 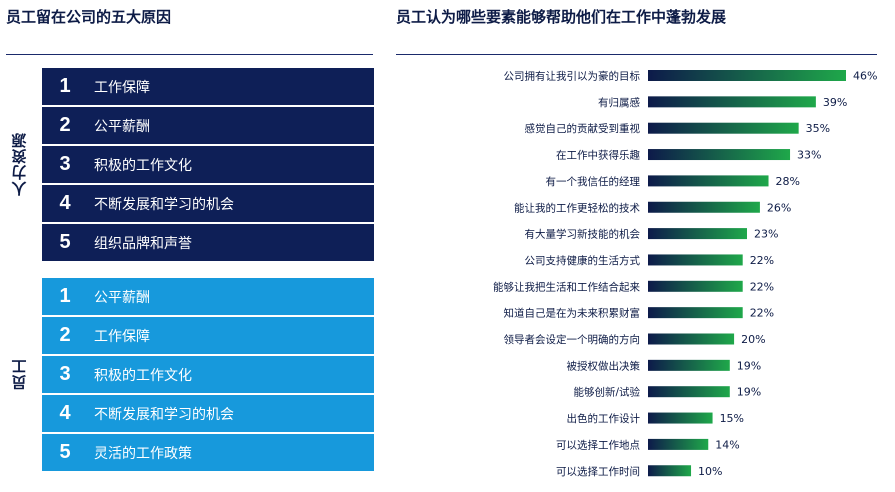 I want to click on value-label: 20%, so click(x=753, y=339).